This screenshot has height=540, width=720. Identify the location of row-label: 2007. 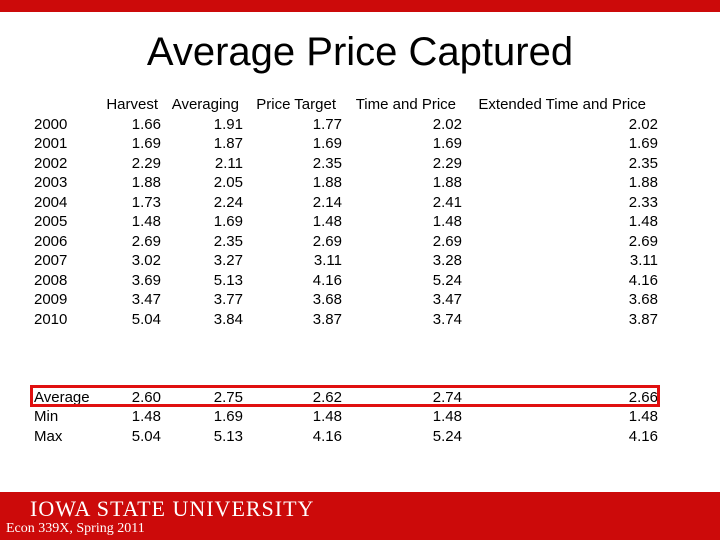
(51, 260).